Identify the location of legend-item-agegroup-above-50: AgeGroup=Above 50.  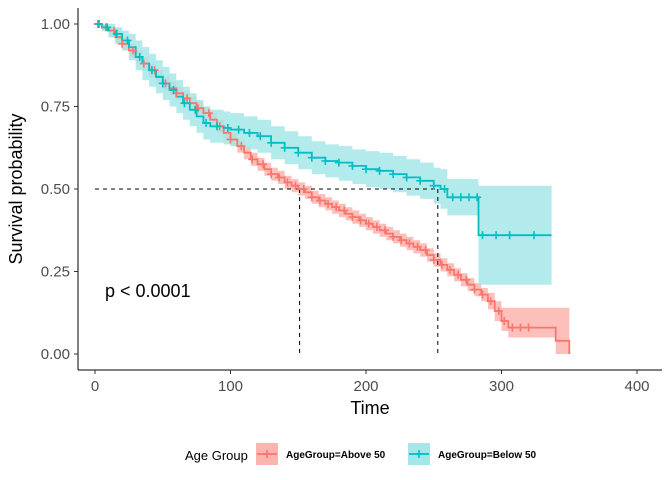
(321, 454).